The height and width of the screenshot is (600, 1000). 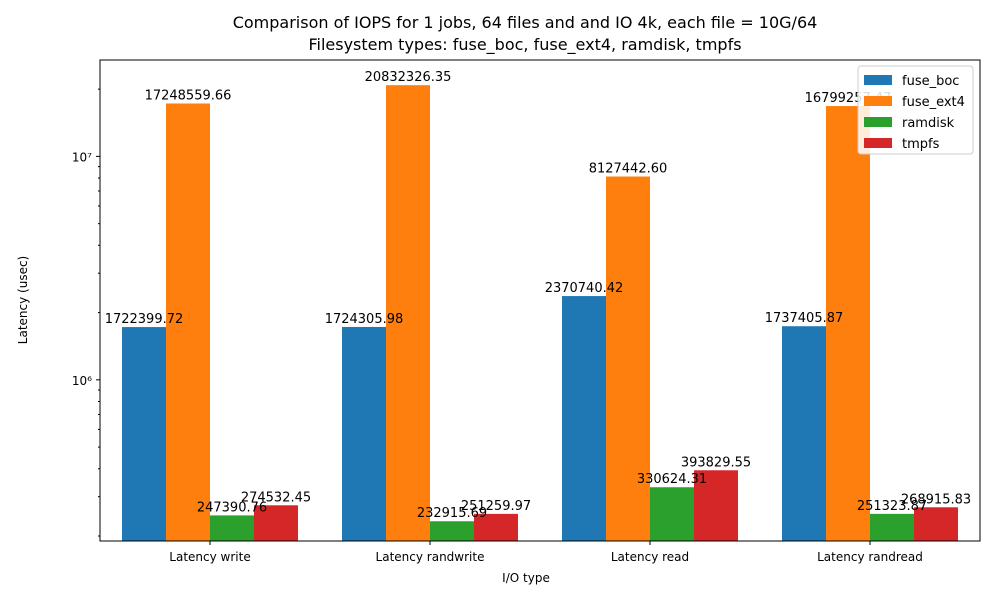 I want to click on data-label: 393829.55, so click(x=716, y=462).